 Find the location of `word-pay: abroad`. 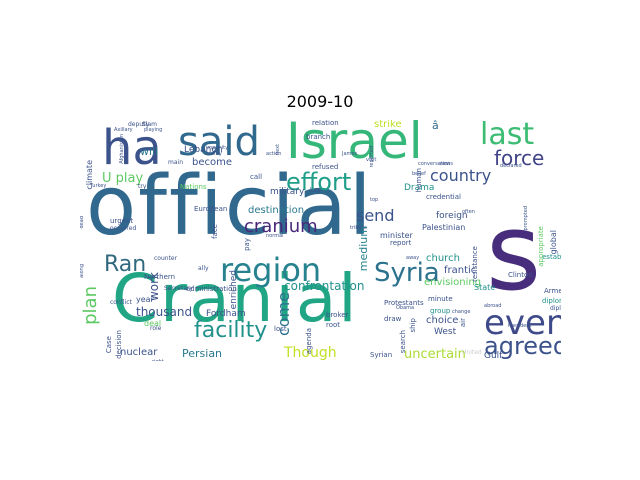

word-pay: abroad is located at coordinates (493, 306).